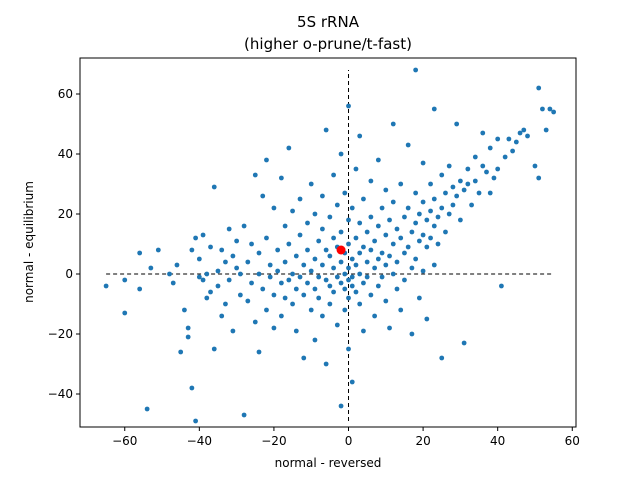 This screenshot has width=640, height=480. Describe the element at coordinates (349, 441) in the screenshot. I see `x-tick-label: 0` at that location.